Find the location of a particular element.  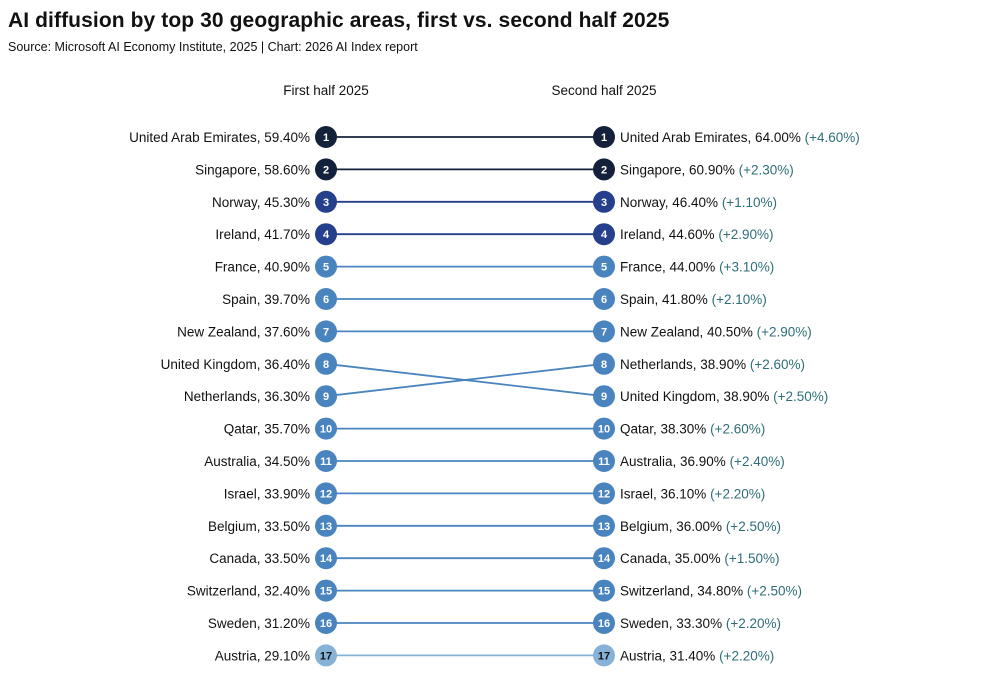

left-rank-number-15: 15 is located at coordinates (326, 592).